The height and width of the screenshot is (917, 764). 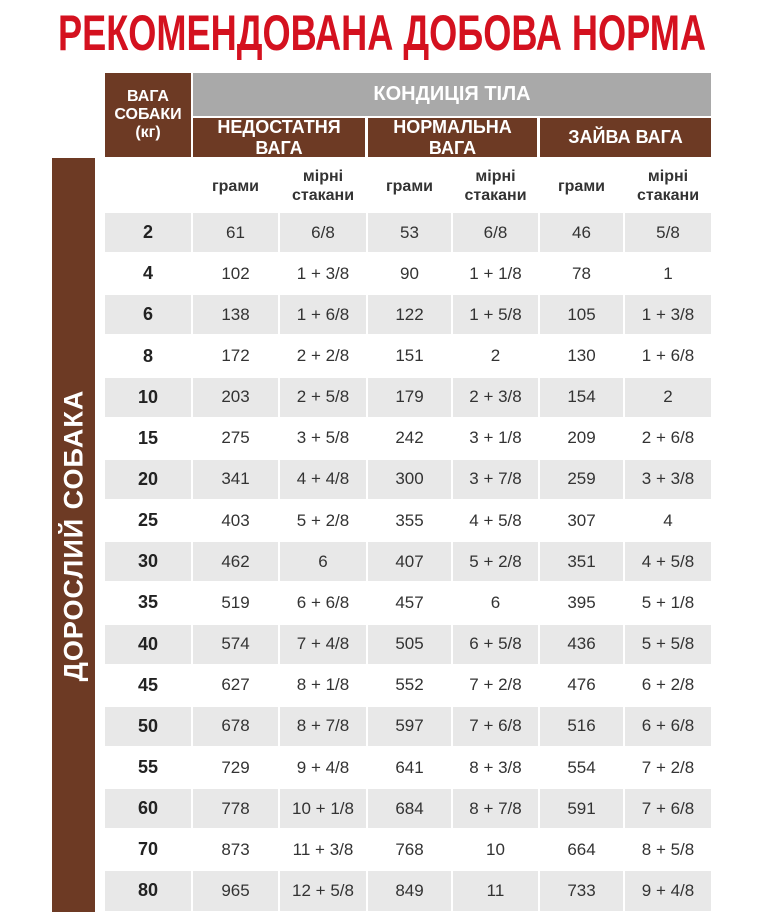 I want to click on value-cell: 597, so click(x=409, y=726).